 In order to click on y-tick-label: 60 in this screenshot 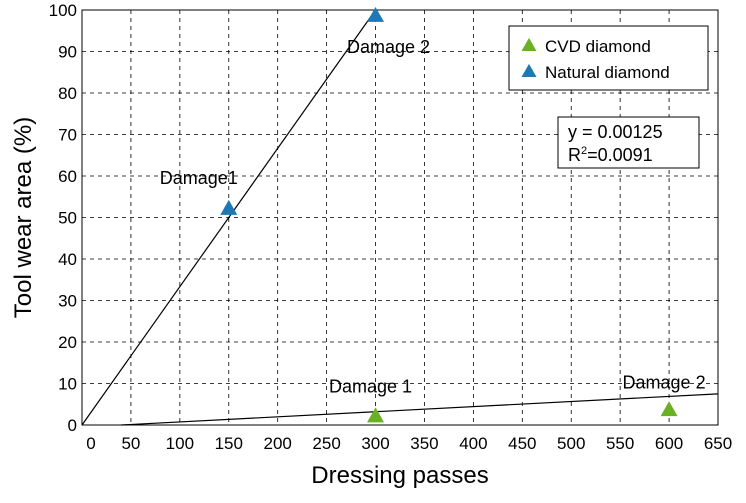, I will do `click(67, 176)`.